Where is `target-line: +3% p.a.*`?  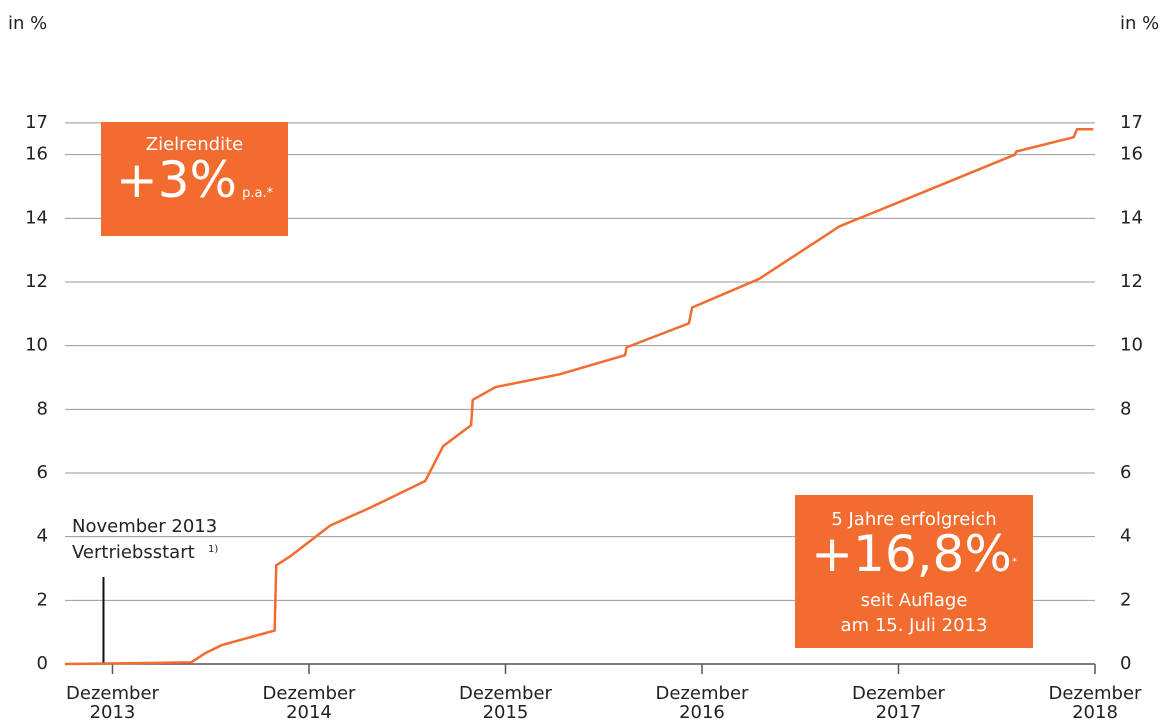 target-line: +3% p.a.* is located at coordinates (194, 180).